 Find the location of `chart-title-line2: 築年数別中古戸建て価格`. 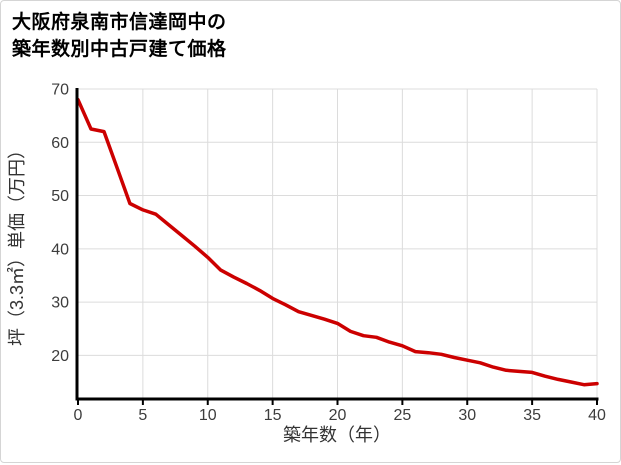

chart-title-line2: 築年数別中古戸建て価格 is located at coordinates (119, 49).